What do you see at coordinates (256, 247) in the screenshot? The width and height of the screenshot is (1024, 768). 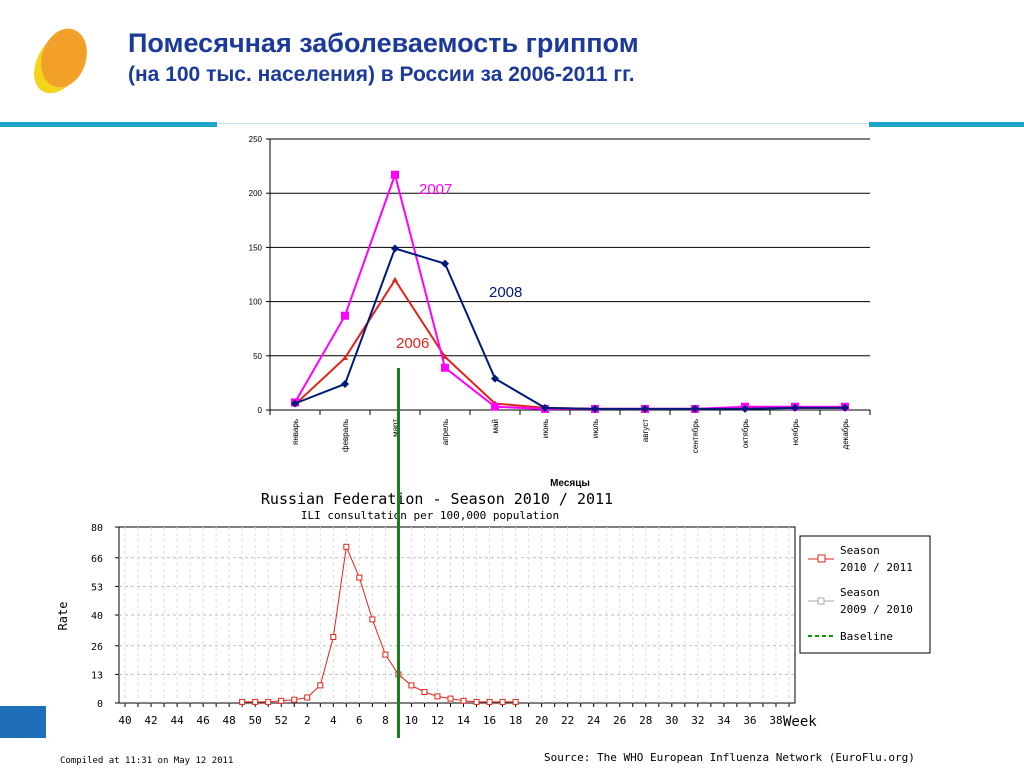 I see `chart1-ytick-label: 150` at bounding box center [256, 247].